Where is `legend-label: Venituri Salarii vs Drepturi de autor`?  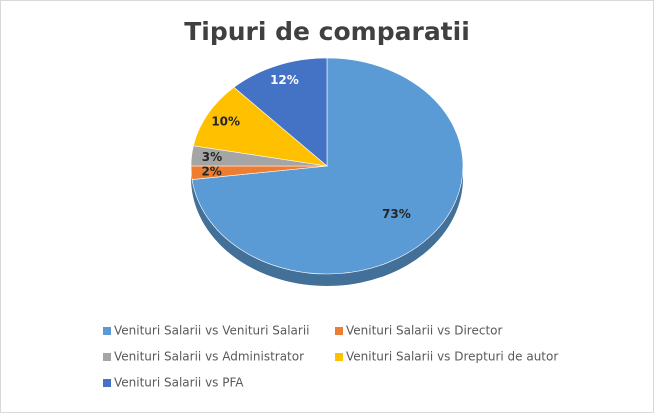 legend-label: Venituri Salarii vs Drepturi de autor is located at coordinates (452, 357).